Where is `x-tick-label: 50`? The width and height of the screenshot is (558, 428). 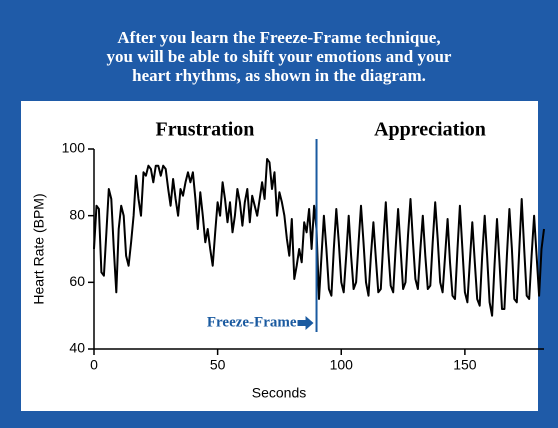 x-tick-label: 50 is located at coordinates (218, 365).